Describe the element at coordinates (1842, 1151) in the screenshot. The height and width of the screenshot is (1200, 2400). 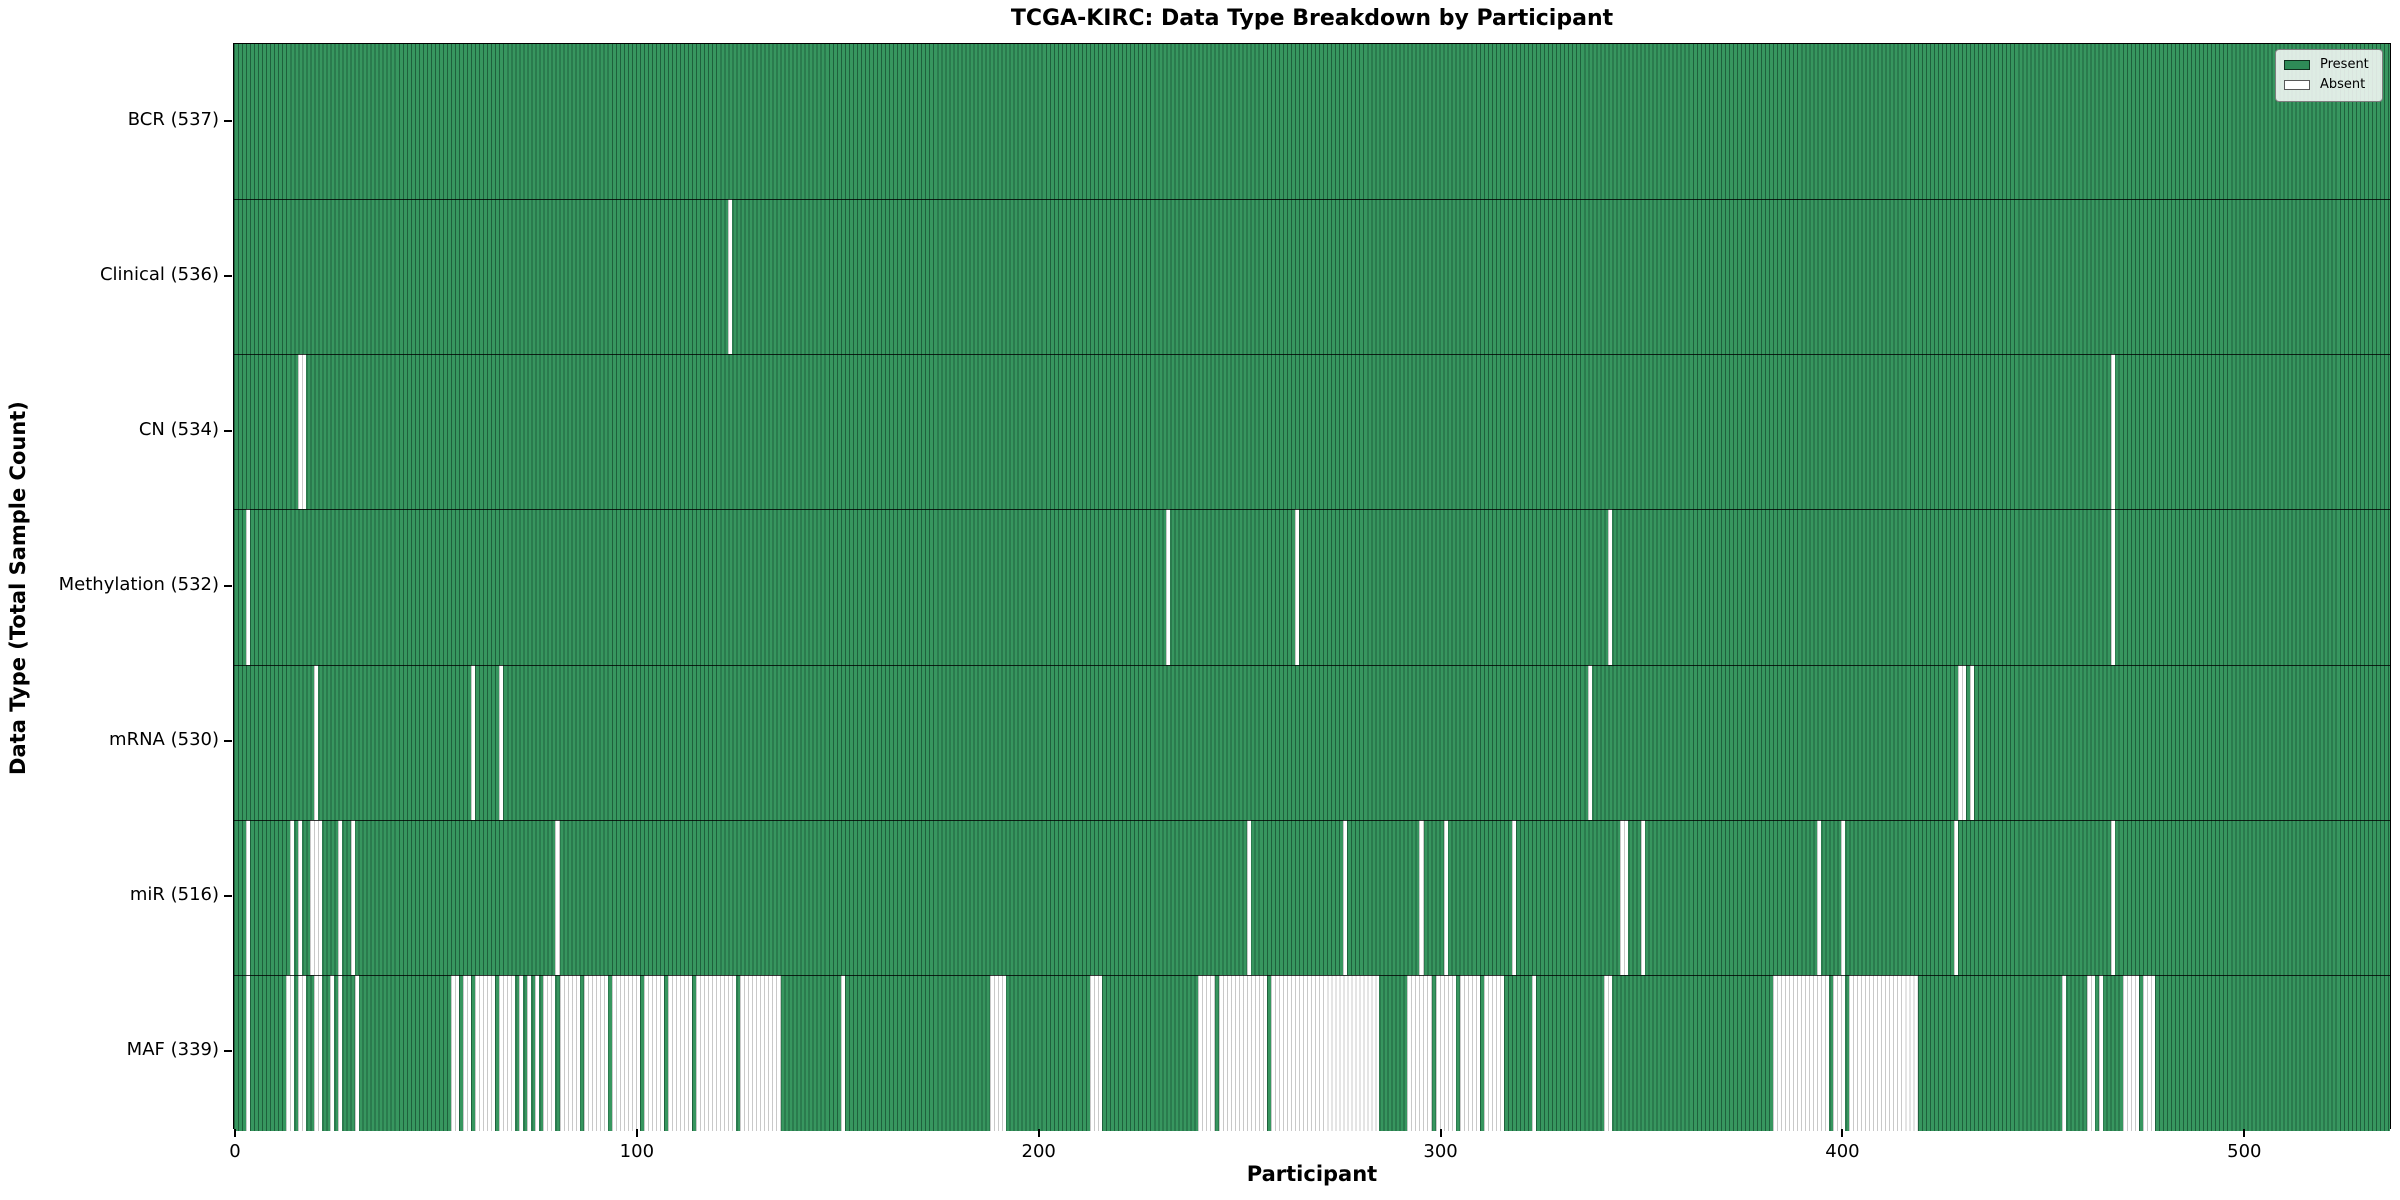
I see `x-tick-label-400: 400` at that location.